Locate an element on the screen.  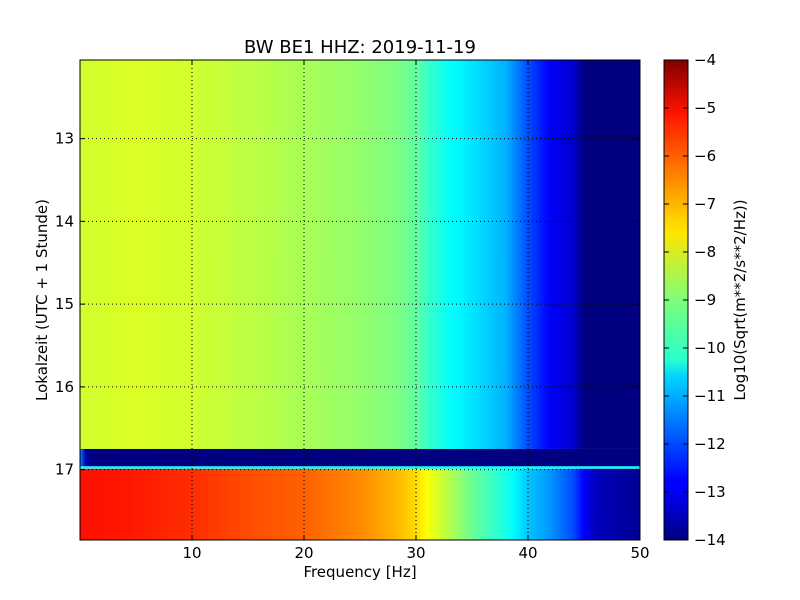
y-tick-label: 14 is located at coordinates (64, 221).